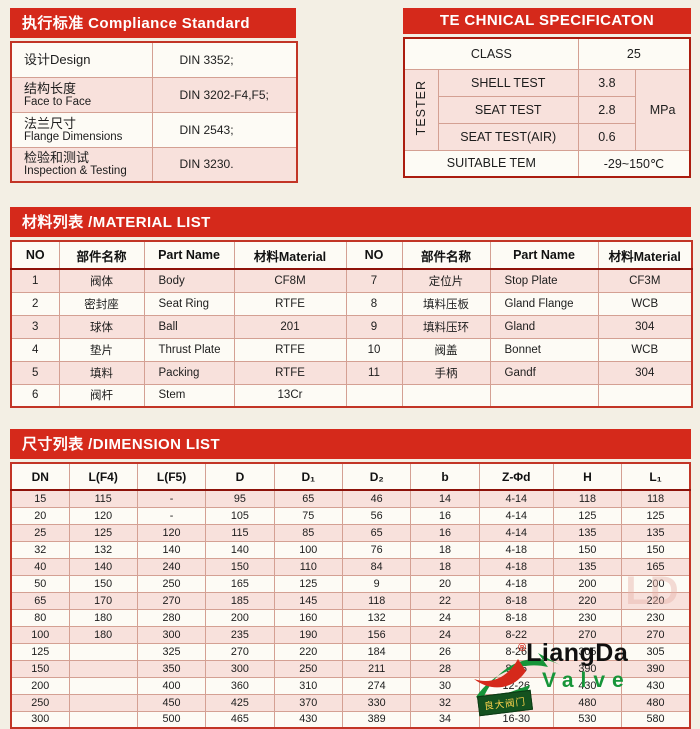 The image size is (700, 729). I want to click on cell: 密封座, so click(101, 303).